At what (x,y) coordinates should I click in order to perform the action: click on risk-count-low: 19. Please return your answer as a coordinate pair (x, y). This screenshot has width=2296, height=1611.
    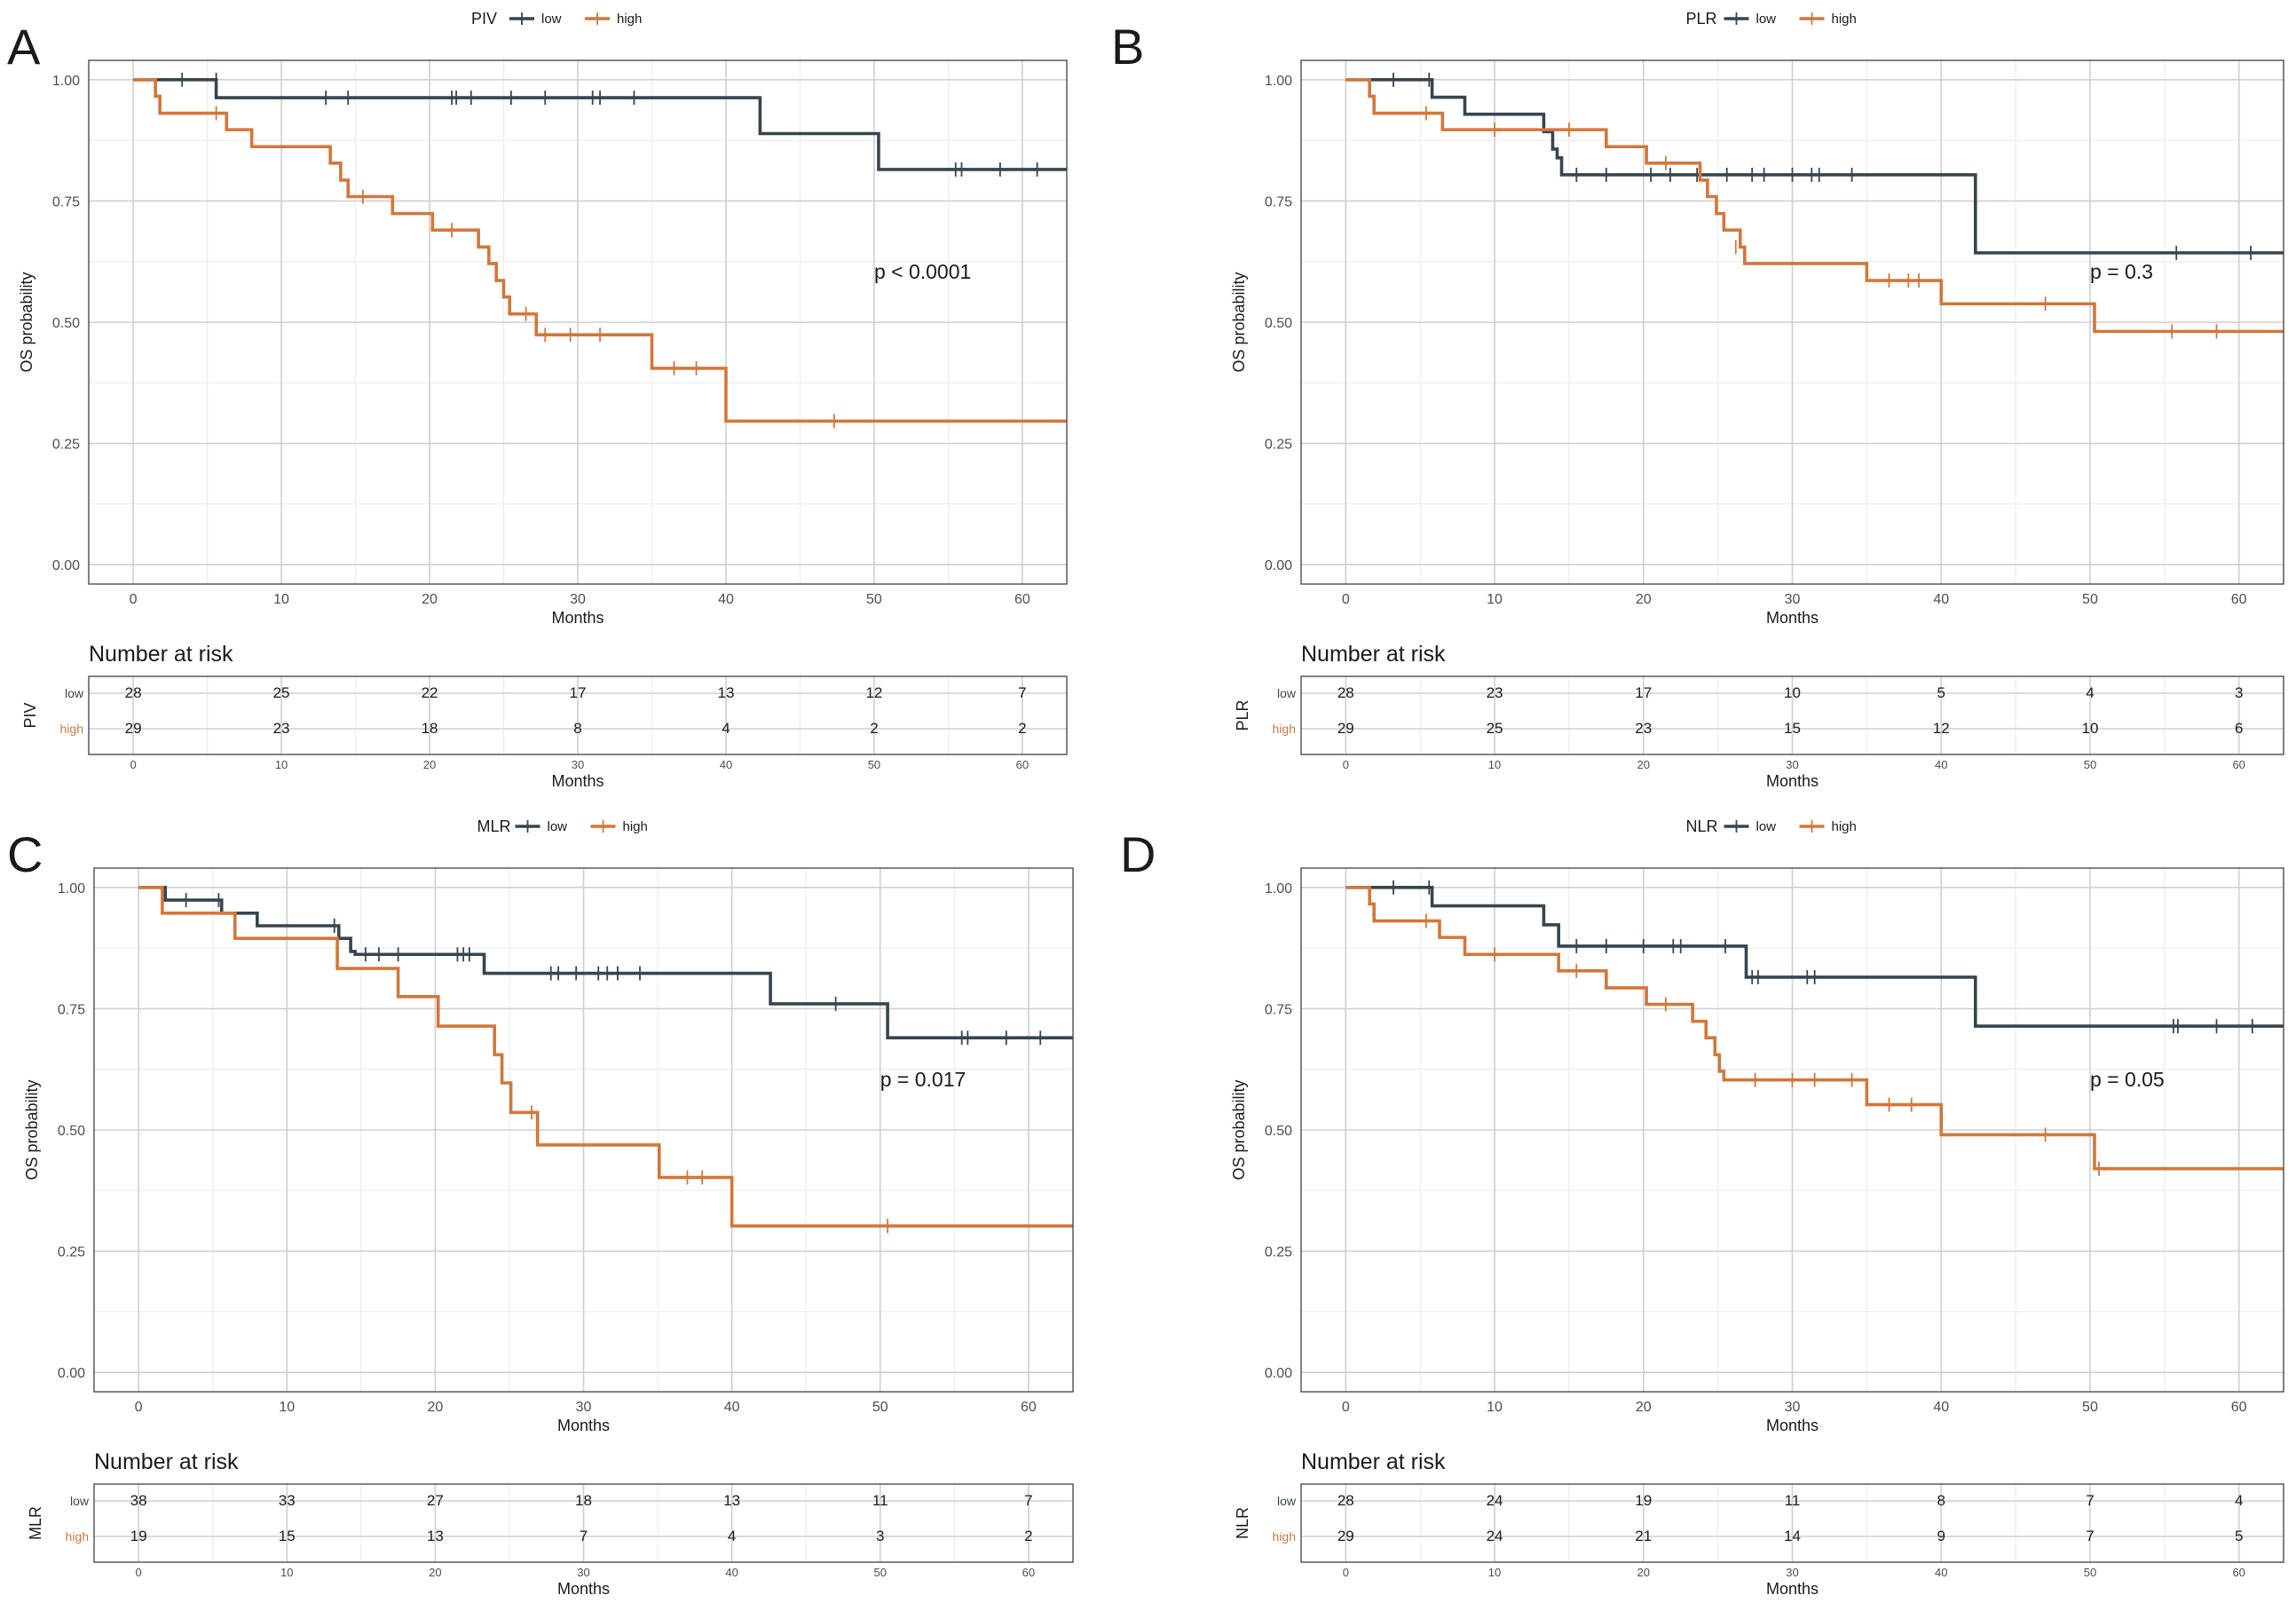
    Looking at the image, I should click on (1644, 1500).